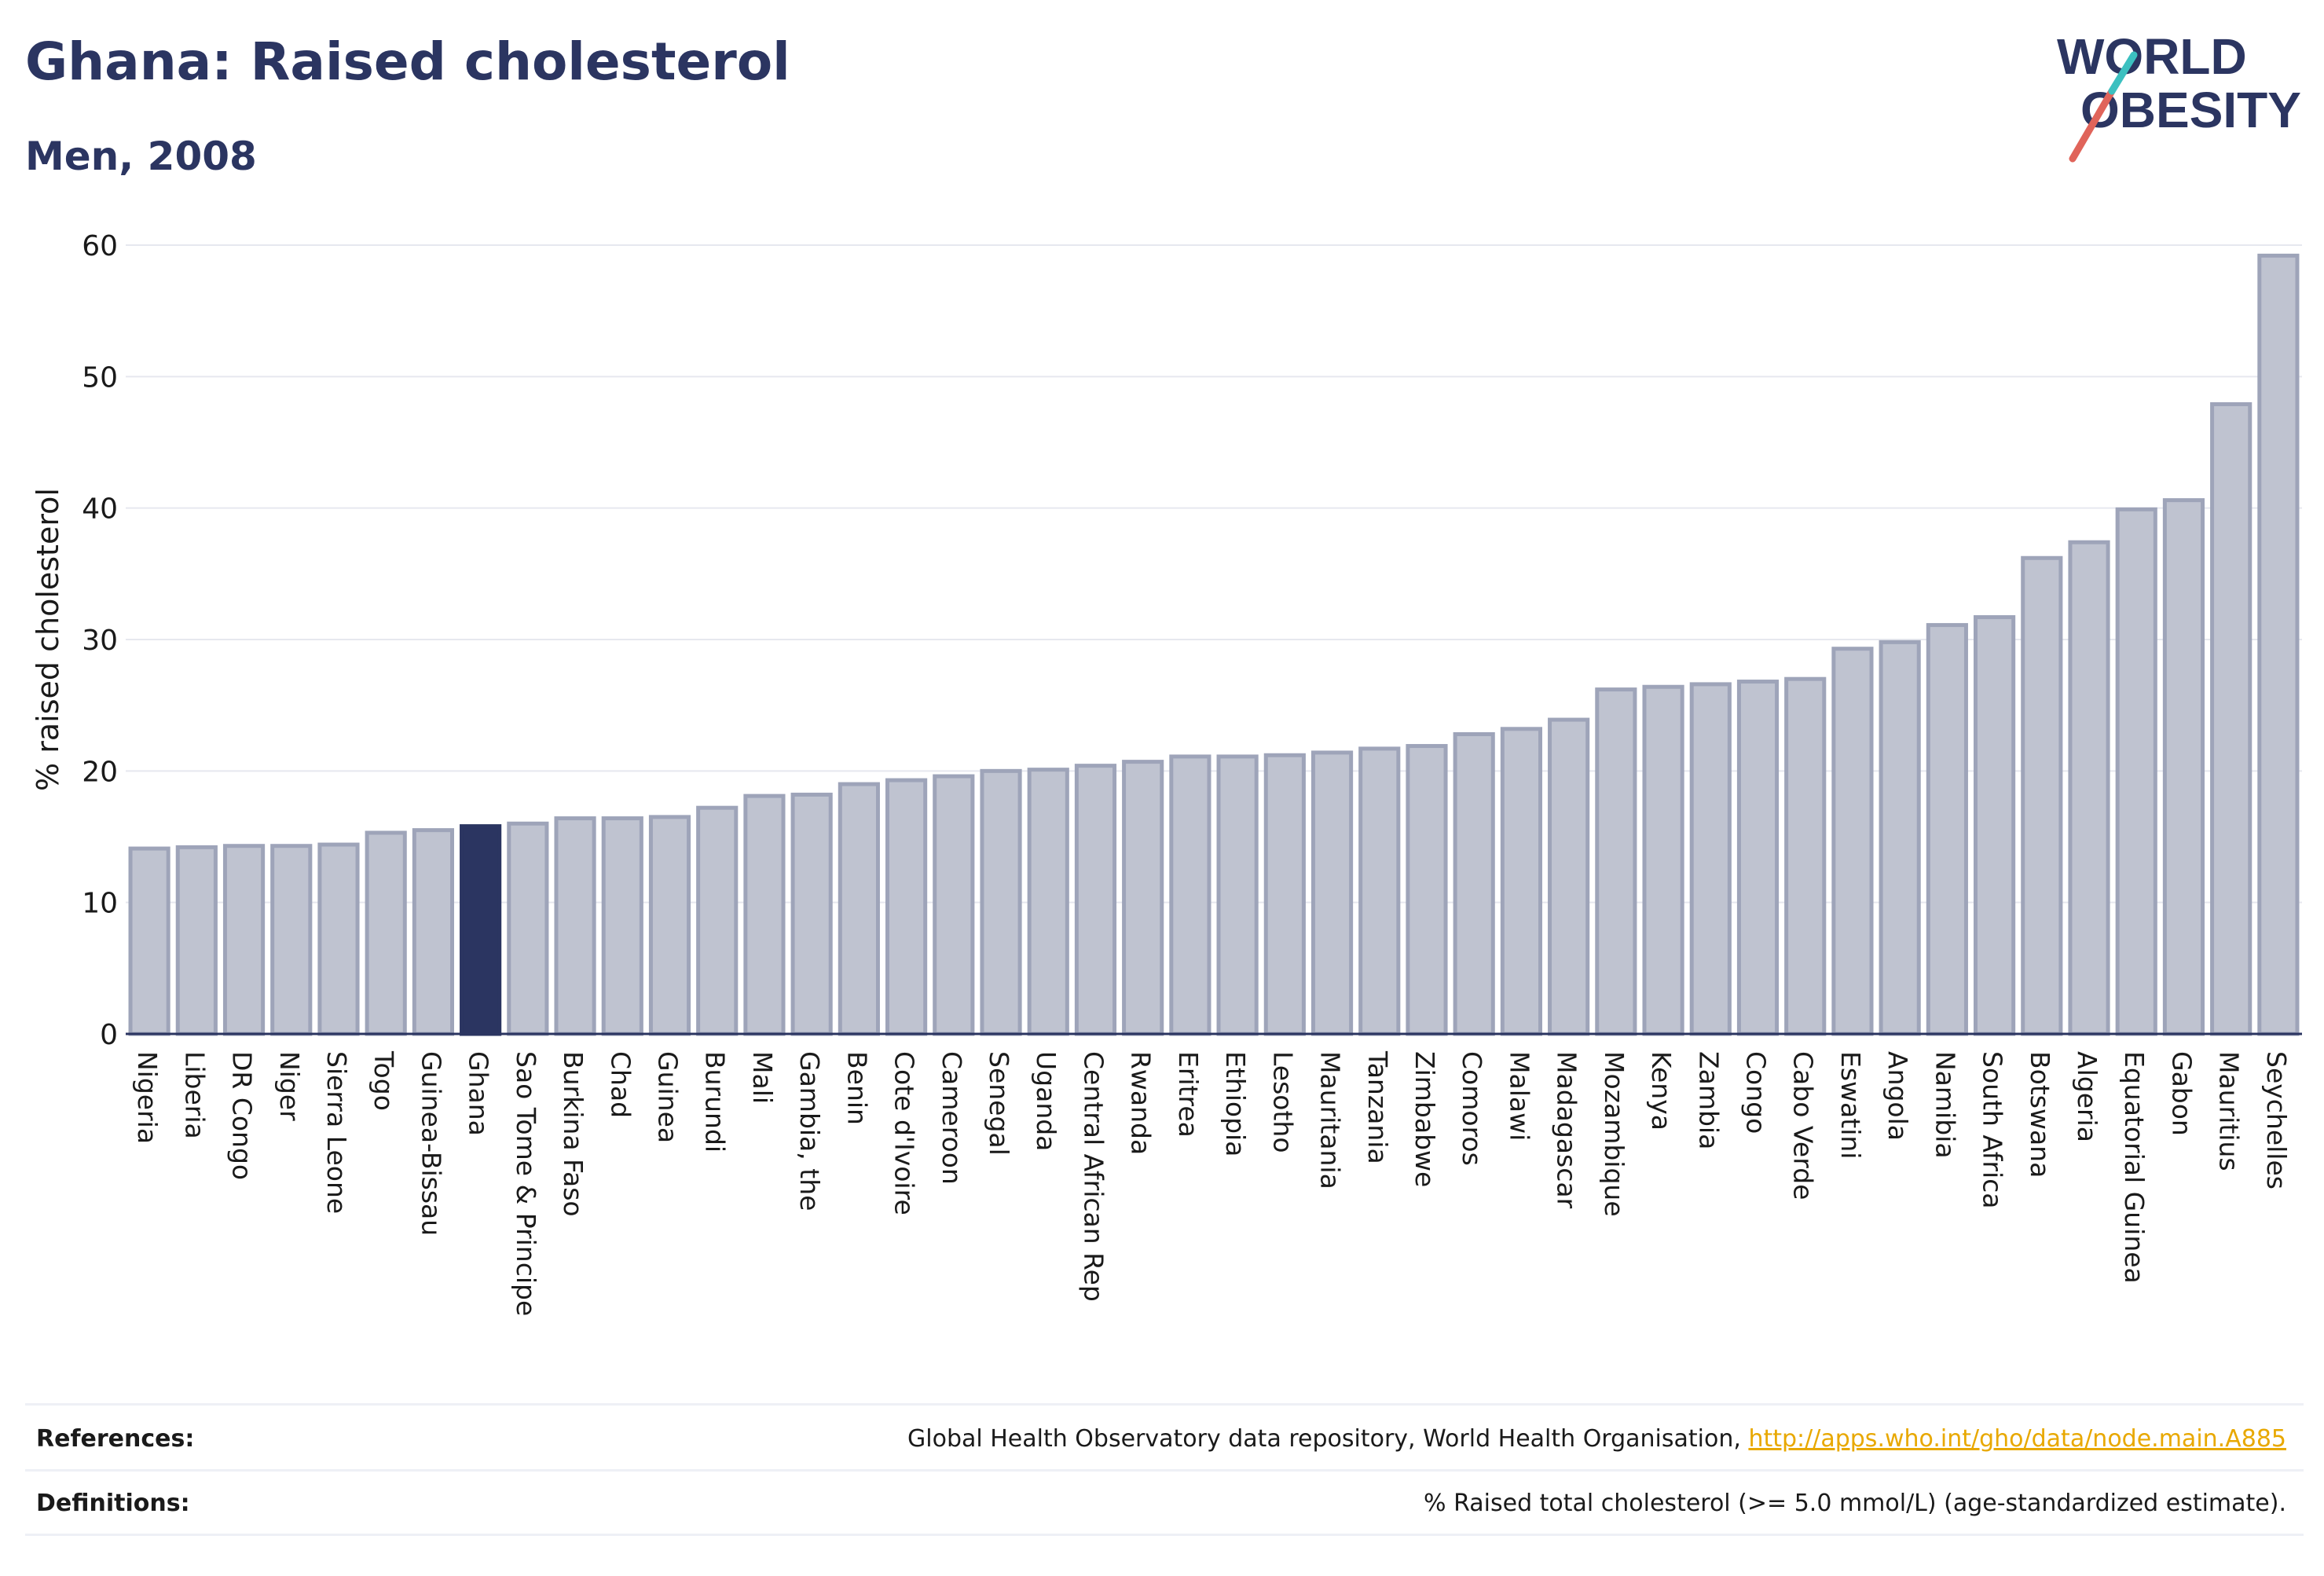 This screenshot has width=2324, height=1576. Describe the element at coordinates (1519, 1096) in the screenshot. I see `x-tick-label: Malawi` at that location.